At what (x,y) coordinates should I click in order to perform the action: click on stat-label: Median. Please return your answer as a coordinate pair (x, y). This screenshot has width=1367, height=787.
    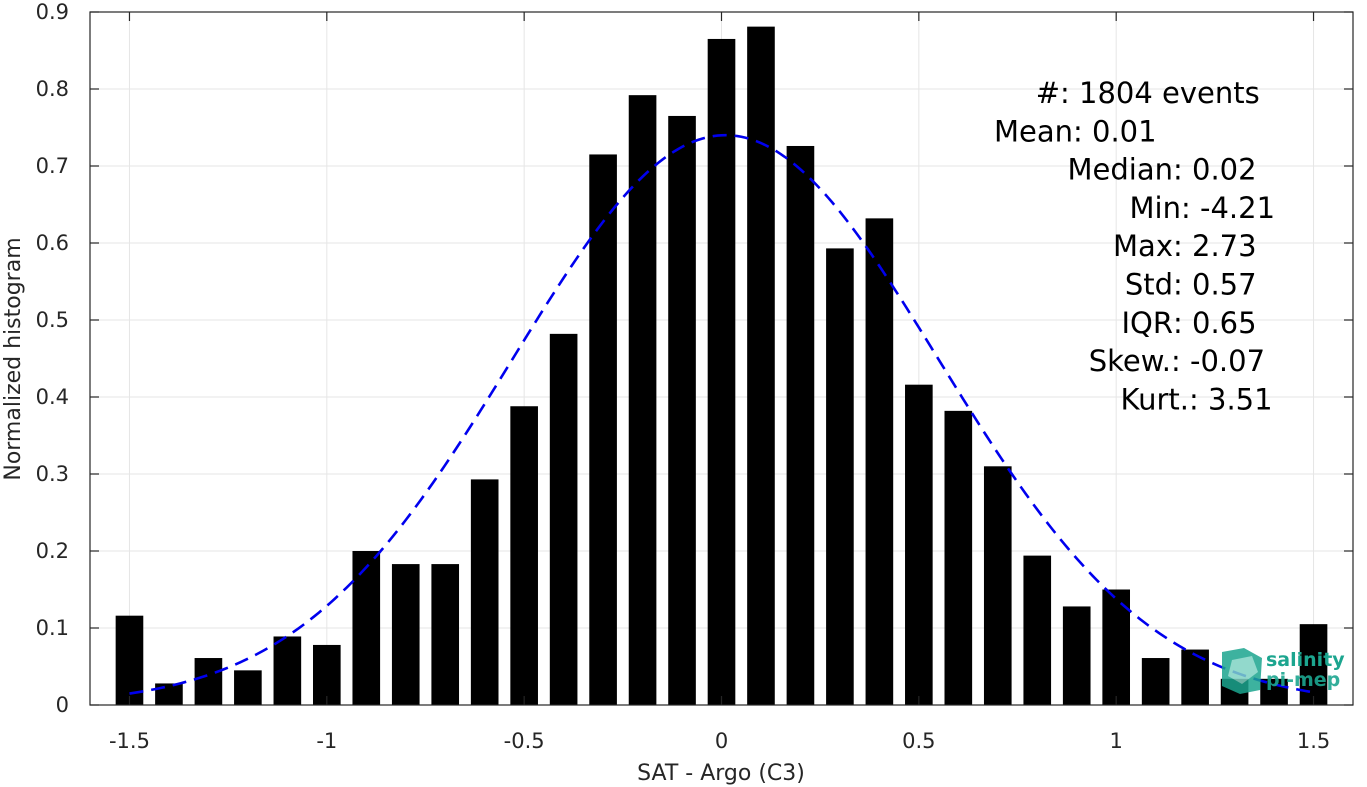
    Looking at the image, I should click on (1120, 170).